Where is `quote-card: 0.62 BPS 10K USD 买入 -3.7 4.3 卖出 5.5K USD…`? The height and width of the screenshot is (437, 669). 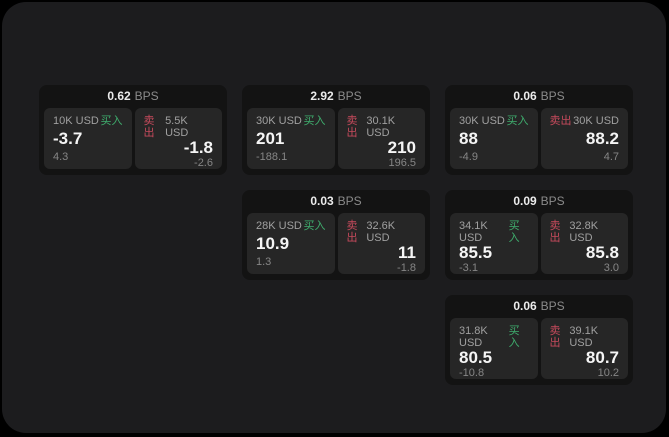 quote-card: 0.62 BPS 10K USD 买入 -3.7 4.3 卖出 5.5K USD… is located at coordinates (133, 130).